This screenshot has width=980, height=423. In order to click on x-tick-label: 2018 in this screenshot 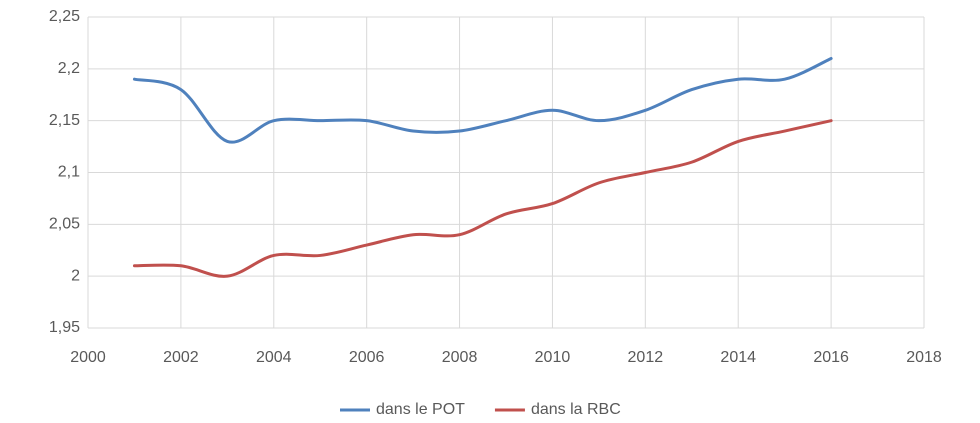, I will do `click(924, 357)`.